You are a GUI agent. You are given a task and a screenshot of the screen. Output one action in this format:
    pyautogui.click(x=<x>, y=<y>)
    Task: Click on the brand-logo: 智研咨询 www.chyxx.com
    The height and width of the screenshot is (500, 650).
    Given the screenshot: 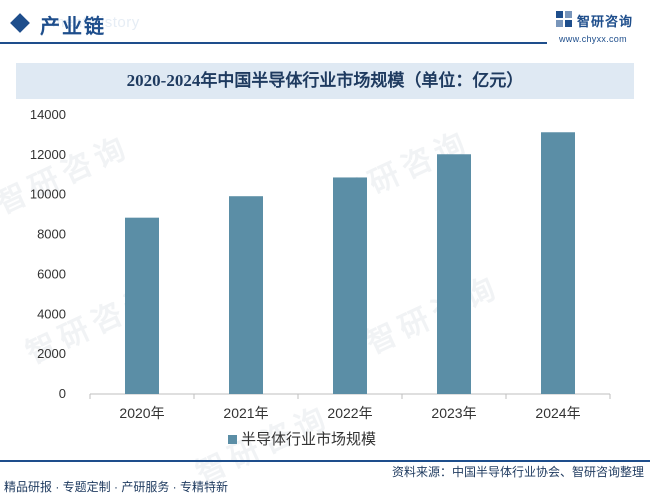 What is the action you would take?
    pyautogui.click(x=600, y=28)
    